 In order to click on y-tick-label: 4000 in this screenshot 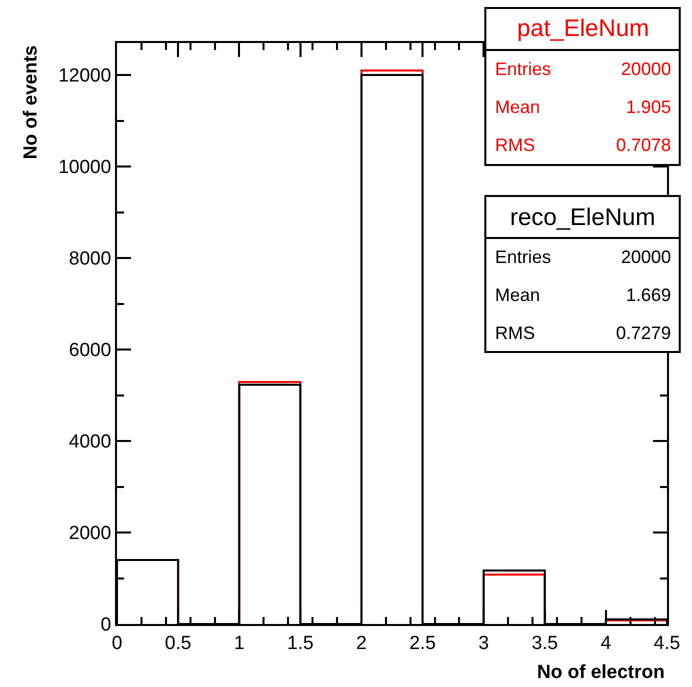, I will do `click(90, 442)`.